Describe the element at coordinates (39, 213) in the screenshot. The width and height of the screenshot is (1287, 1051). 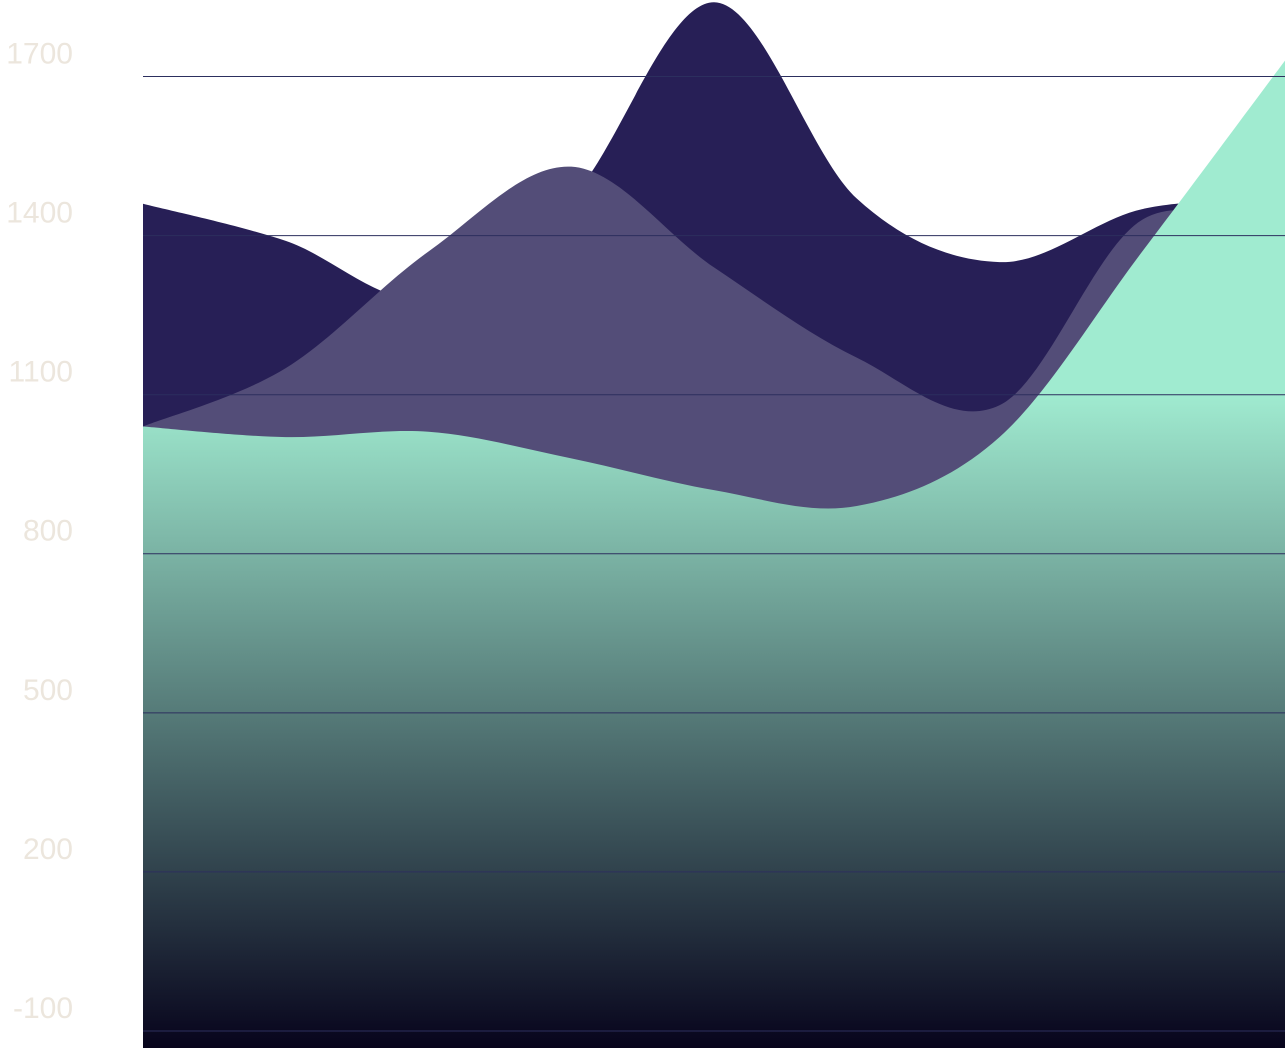
I see `y-tick-label: 1400` at that location.